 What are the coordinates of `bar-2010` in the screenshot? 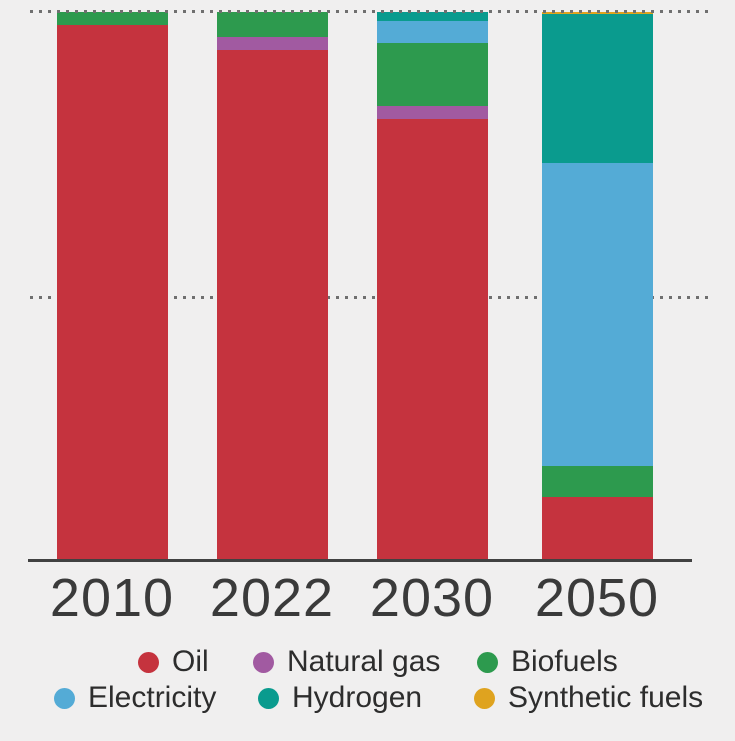 It's located at (112, 286).